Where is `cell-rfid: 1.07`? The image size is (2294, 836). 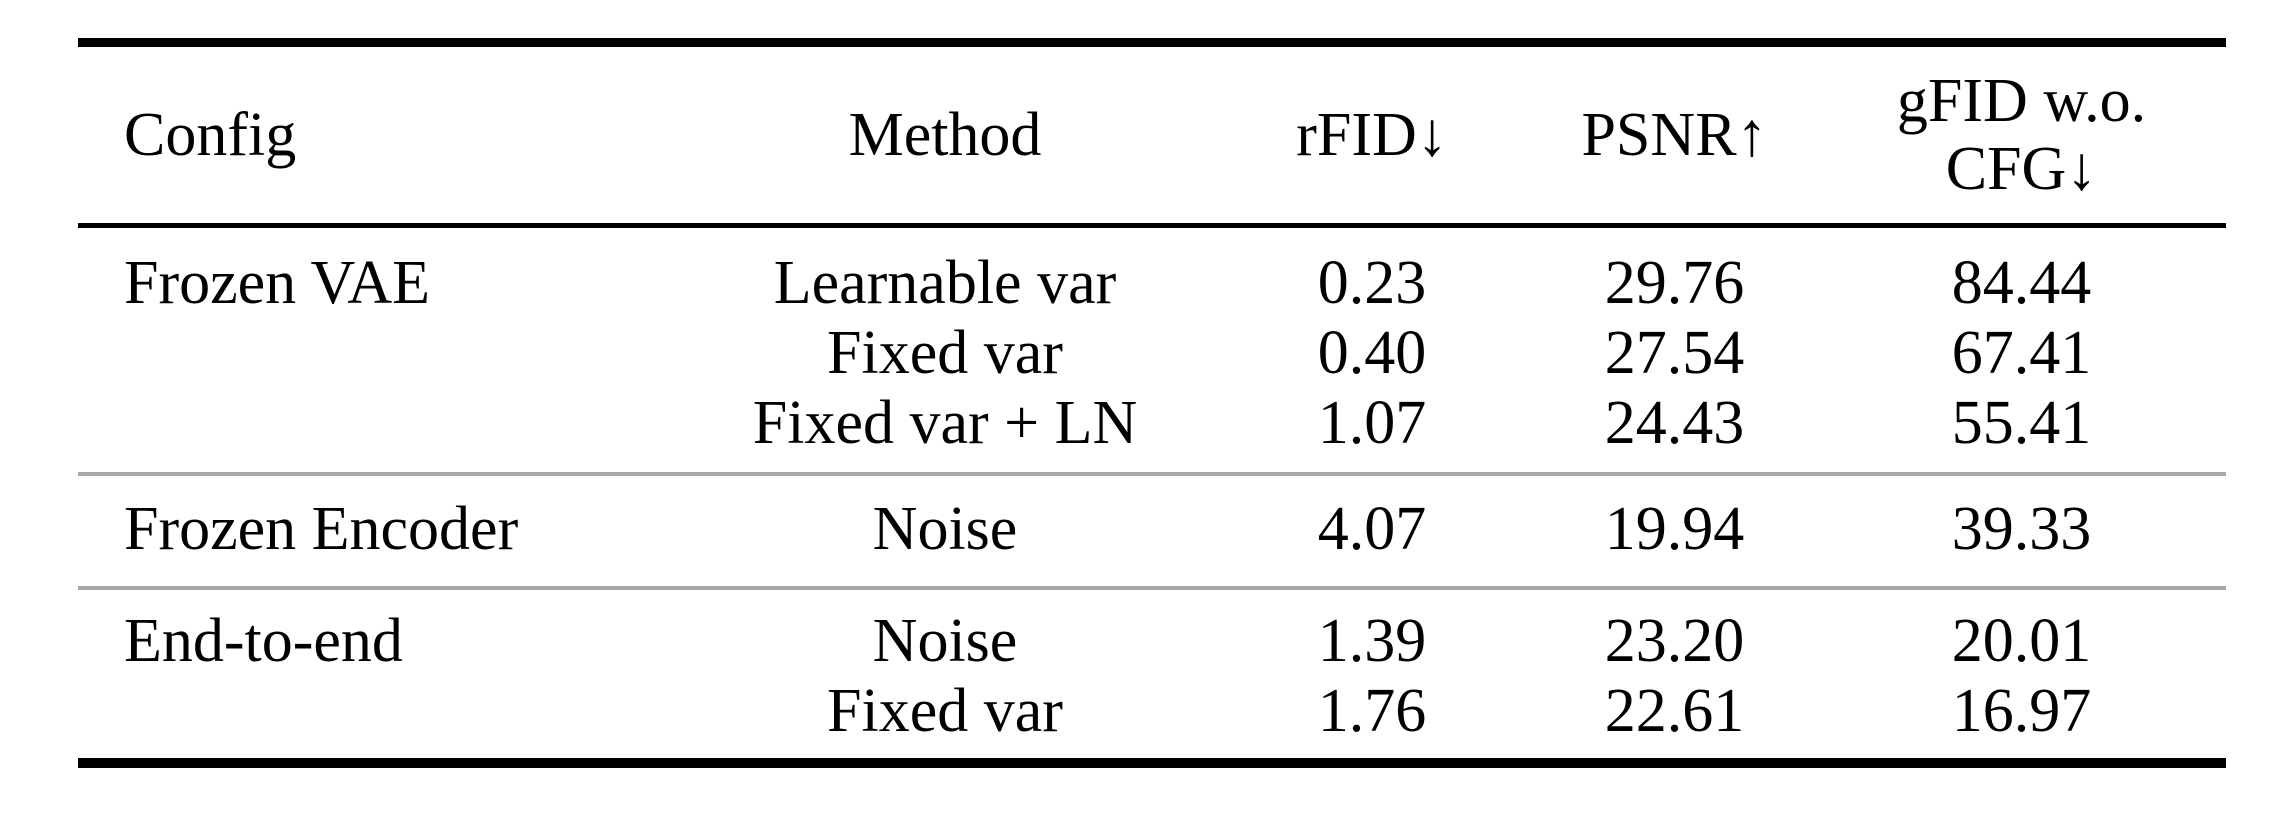 cell-rfid: 1.07 is located at coordinates (1372, 423).